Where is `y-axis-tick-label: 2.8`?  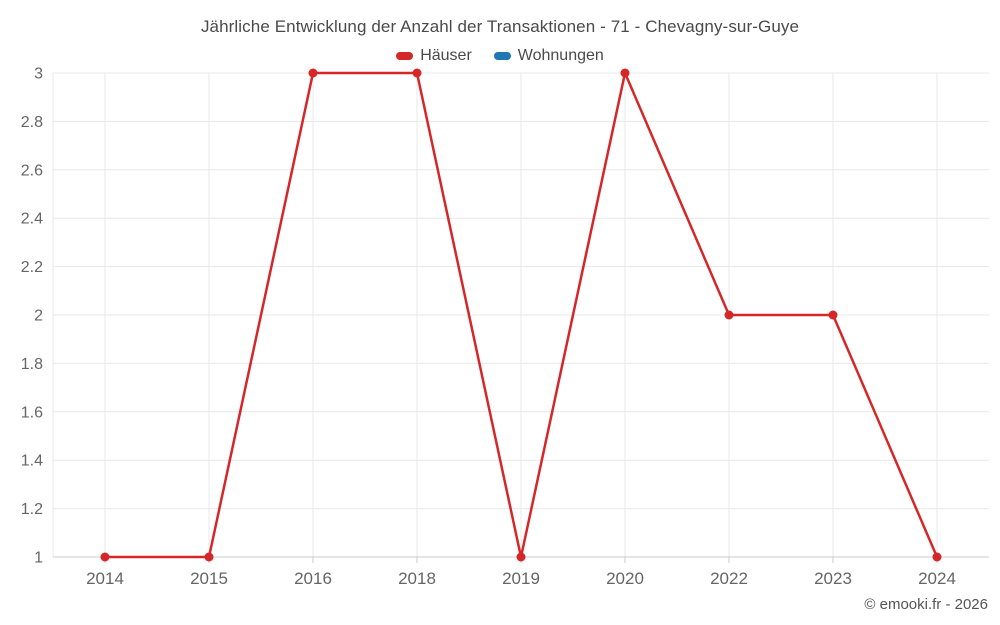
y-axis-tick-label: 2.8 is located at coordinates (32, 122).